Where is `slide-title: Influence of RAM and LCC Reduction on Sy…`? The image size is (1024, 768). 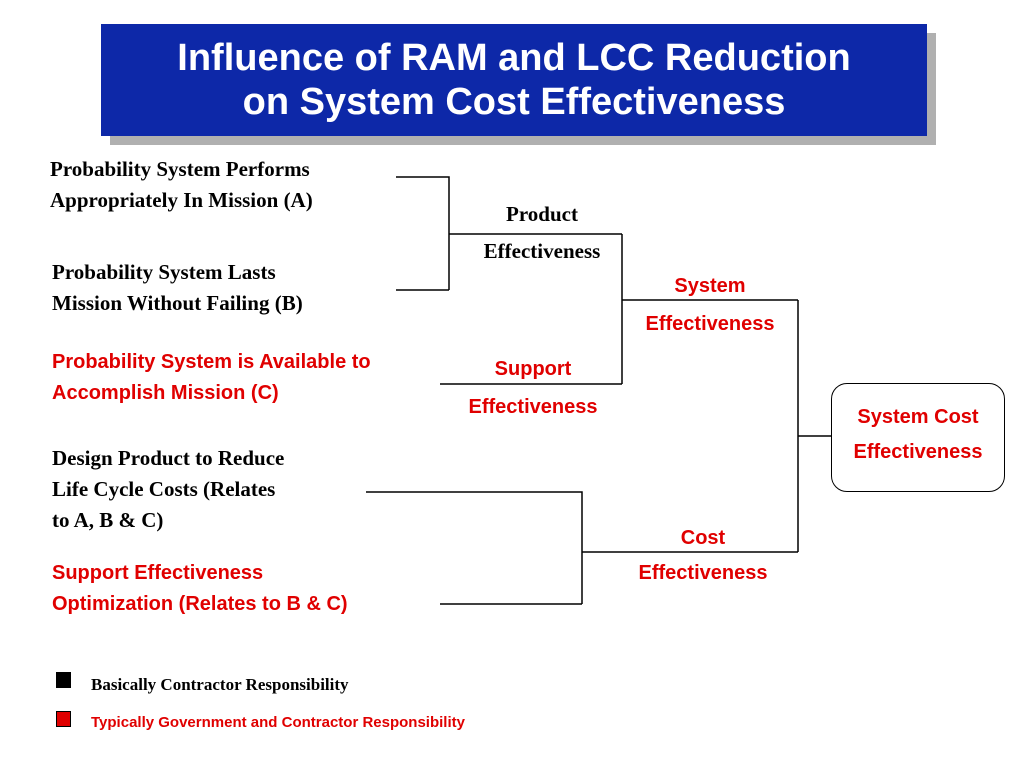
slide-title: Influence of RAM and LCC Reduction on Sy… is located at coordinates (514, 80).